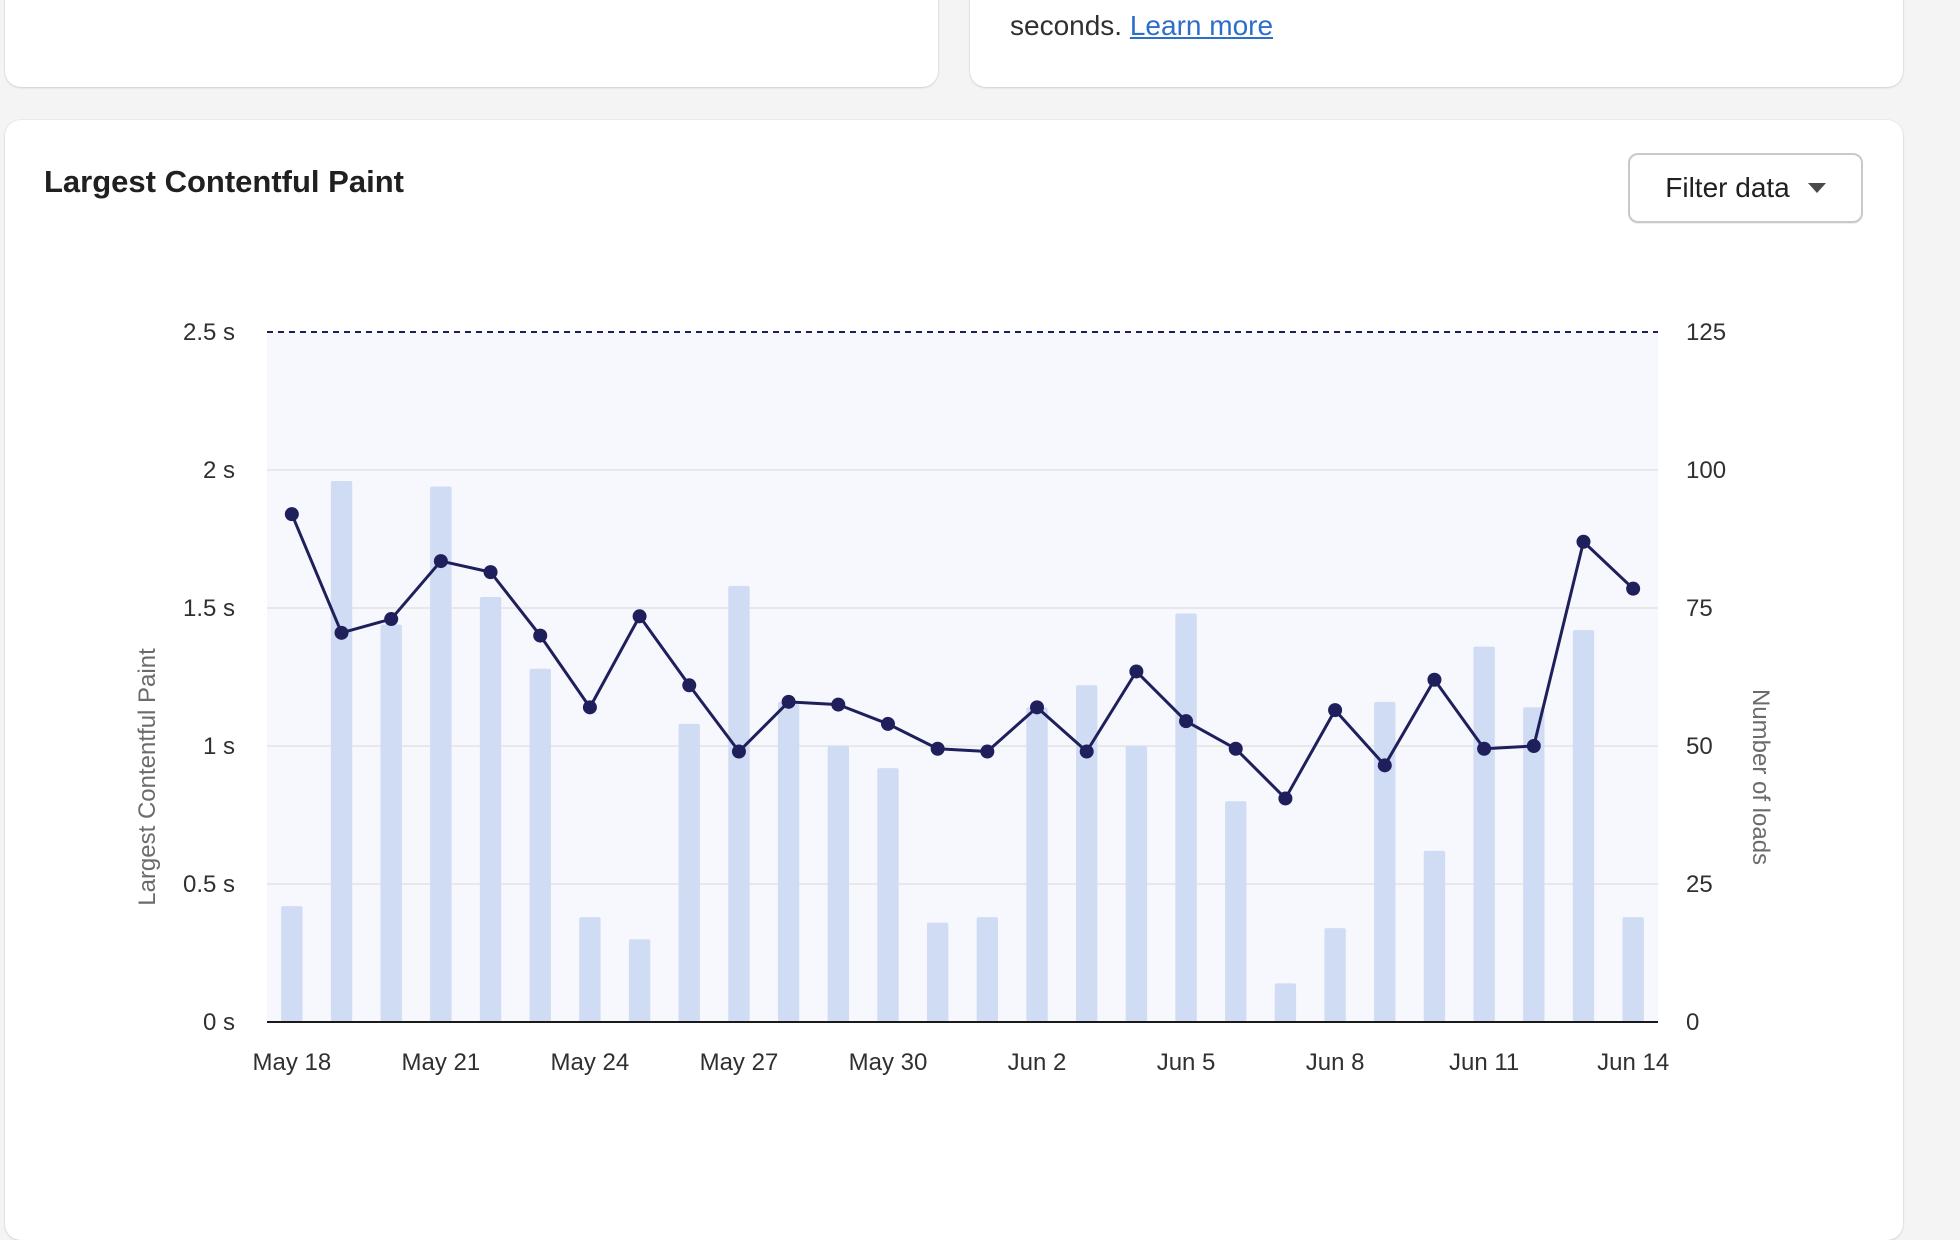 This screenshot has height=1240, width=1960. I want to click on x-tick-label: May 21, so click(441, 1062).